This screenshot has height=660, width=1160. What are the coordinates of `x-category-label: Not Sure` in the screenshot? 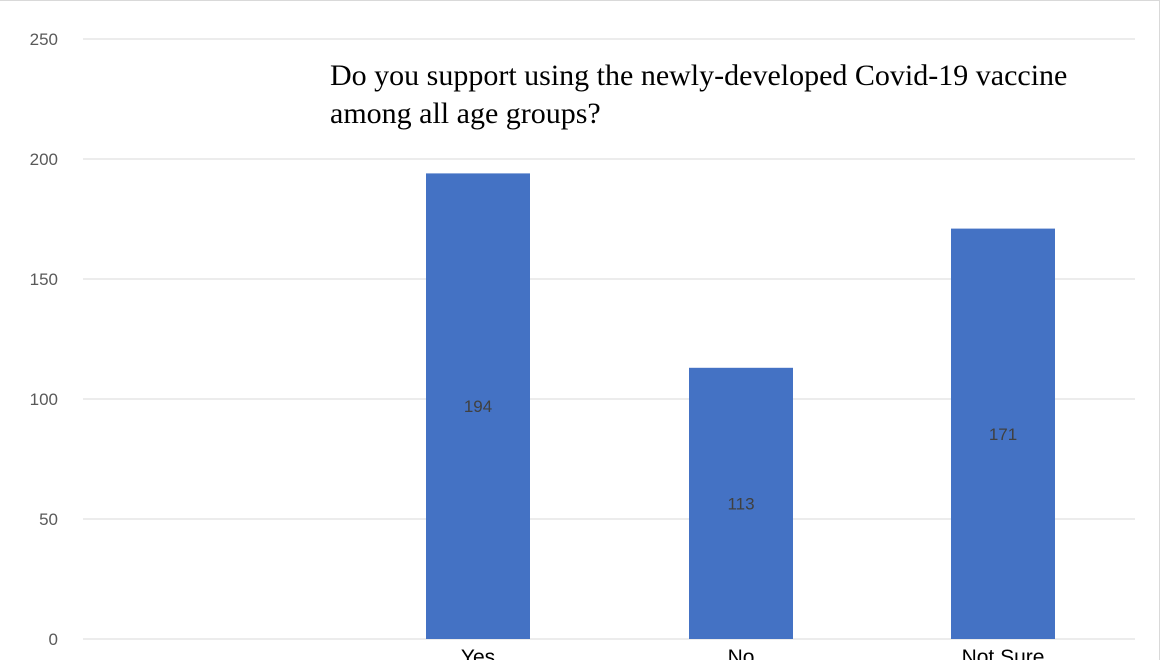 It's located at (1003, 653).